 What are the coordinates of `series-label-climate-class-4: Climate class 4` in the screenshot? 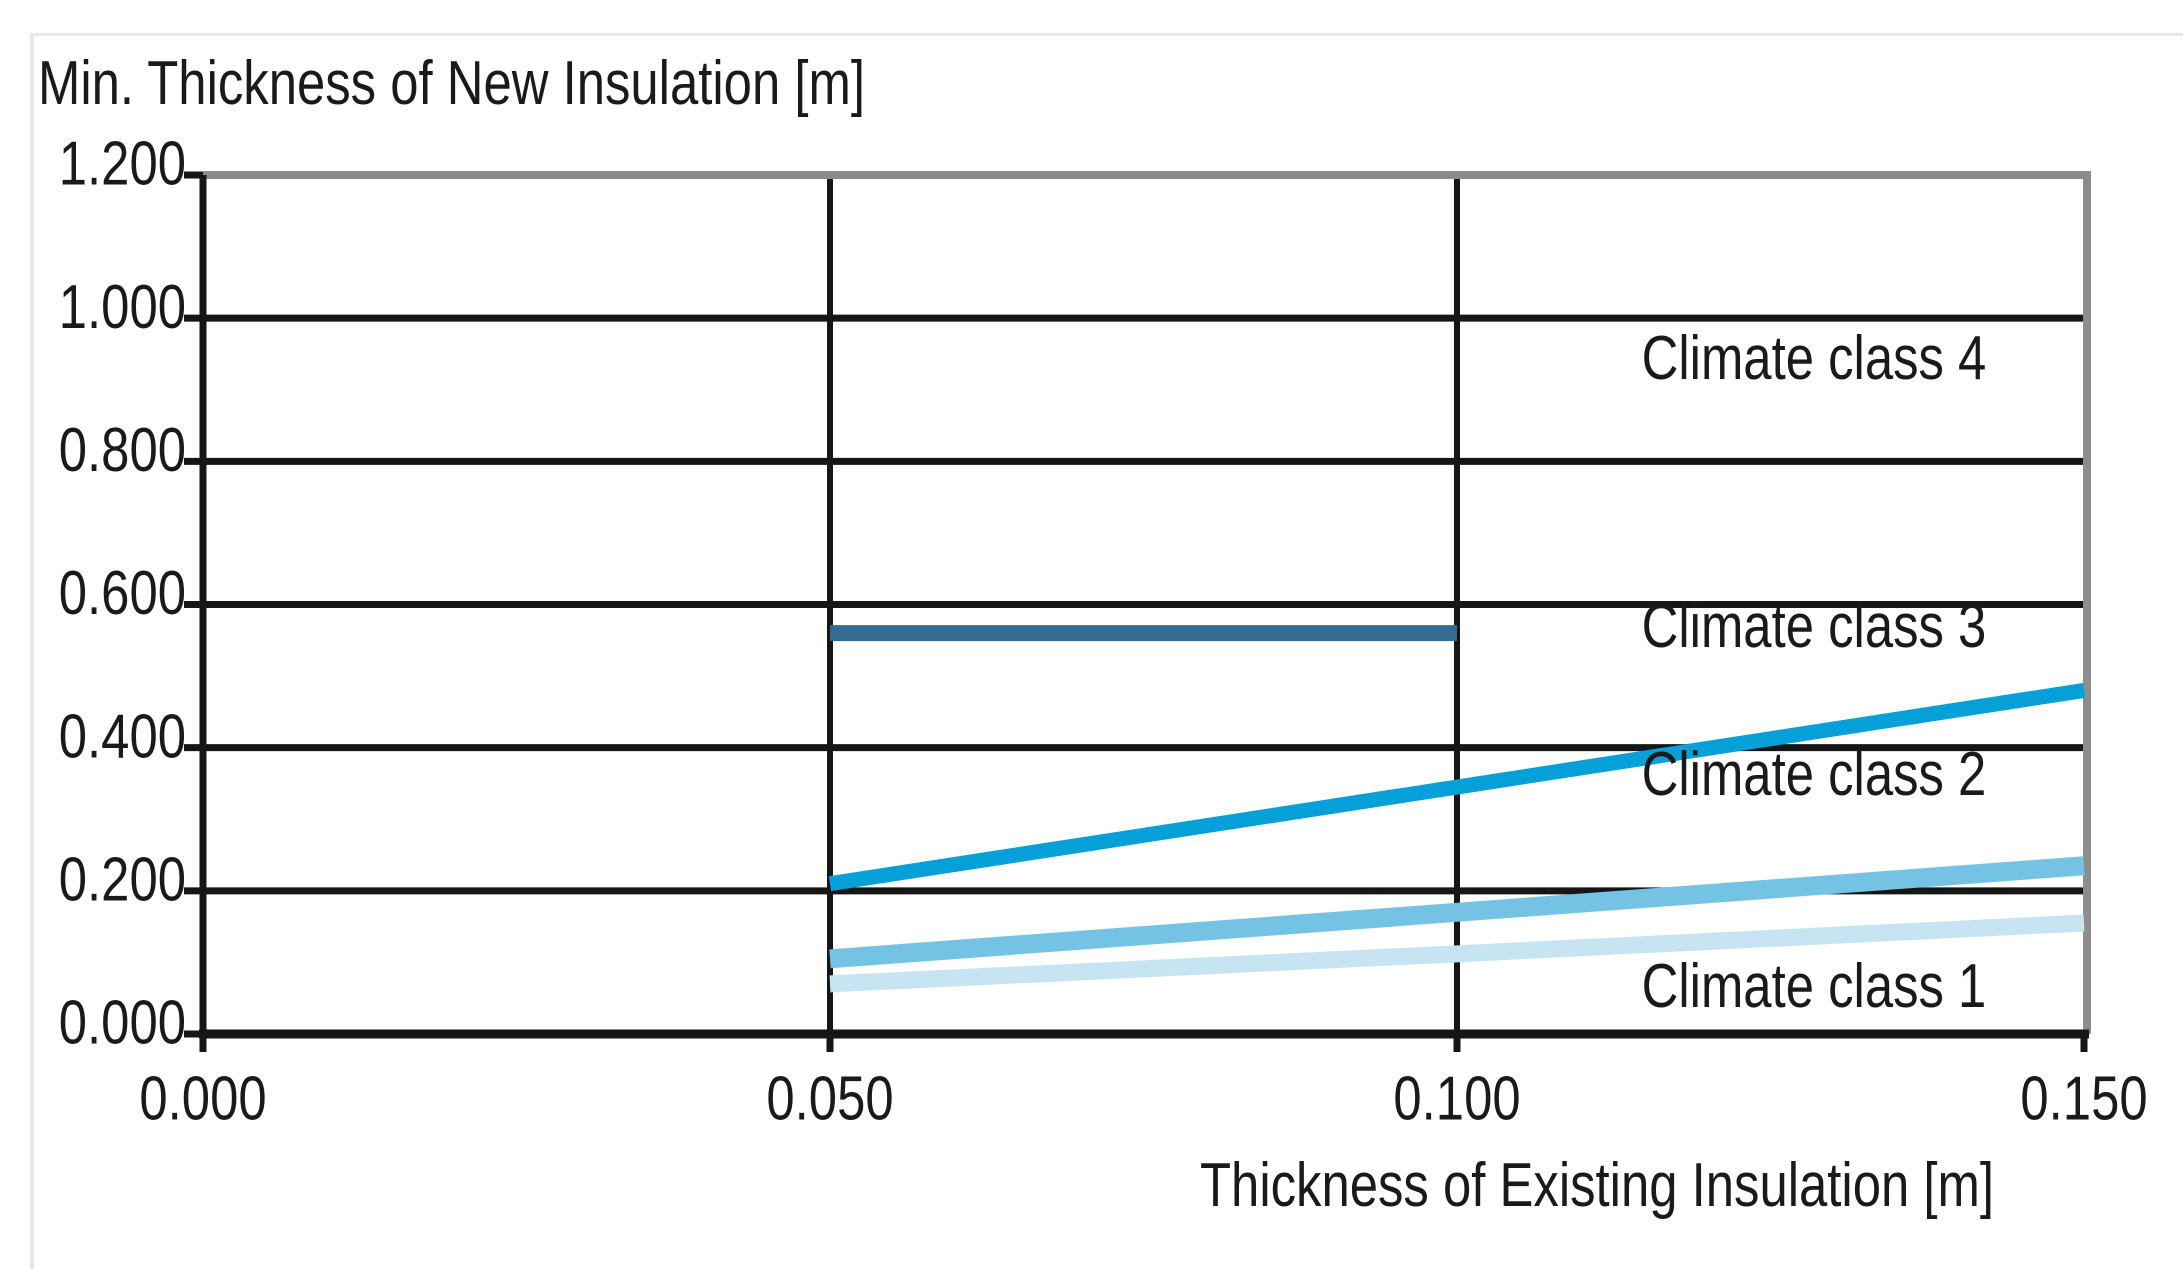 It's located at (1814, 358).